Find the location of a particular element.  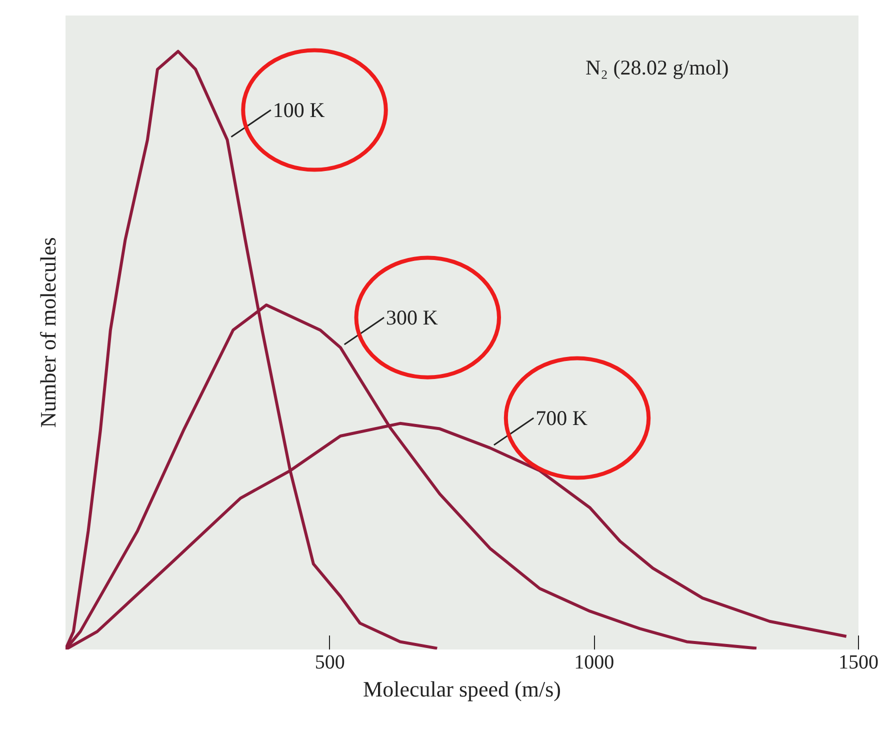

series-label: 700 K is located at coordinates (562, 418).